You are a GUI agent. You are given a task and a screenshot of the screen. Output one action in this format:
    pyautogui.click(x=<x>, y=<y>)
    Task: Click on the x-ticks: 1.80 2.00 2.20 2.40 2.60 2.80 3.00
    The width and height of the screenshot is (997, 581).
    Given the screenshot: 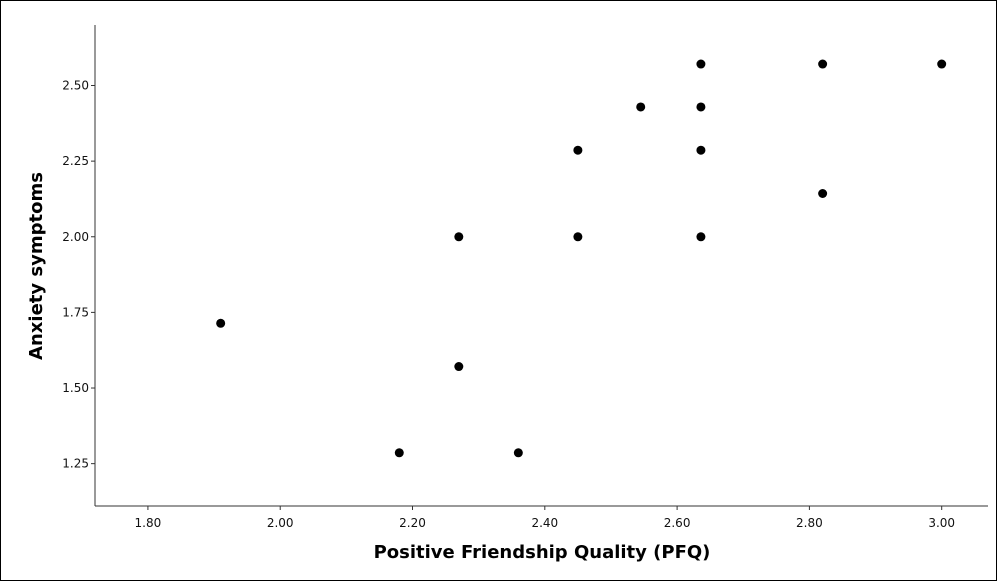 What is the action you would take?
    pyautogui.click(x=545, y=518)
    